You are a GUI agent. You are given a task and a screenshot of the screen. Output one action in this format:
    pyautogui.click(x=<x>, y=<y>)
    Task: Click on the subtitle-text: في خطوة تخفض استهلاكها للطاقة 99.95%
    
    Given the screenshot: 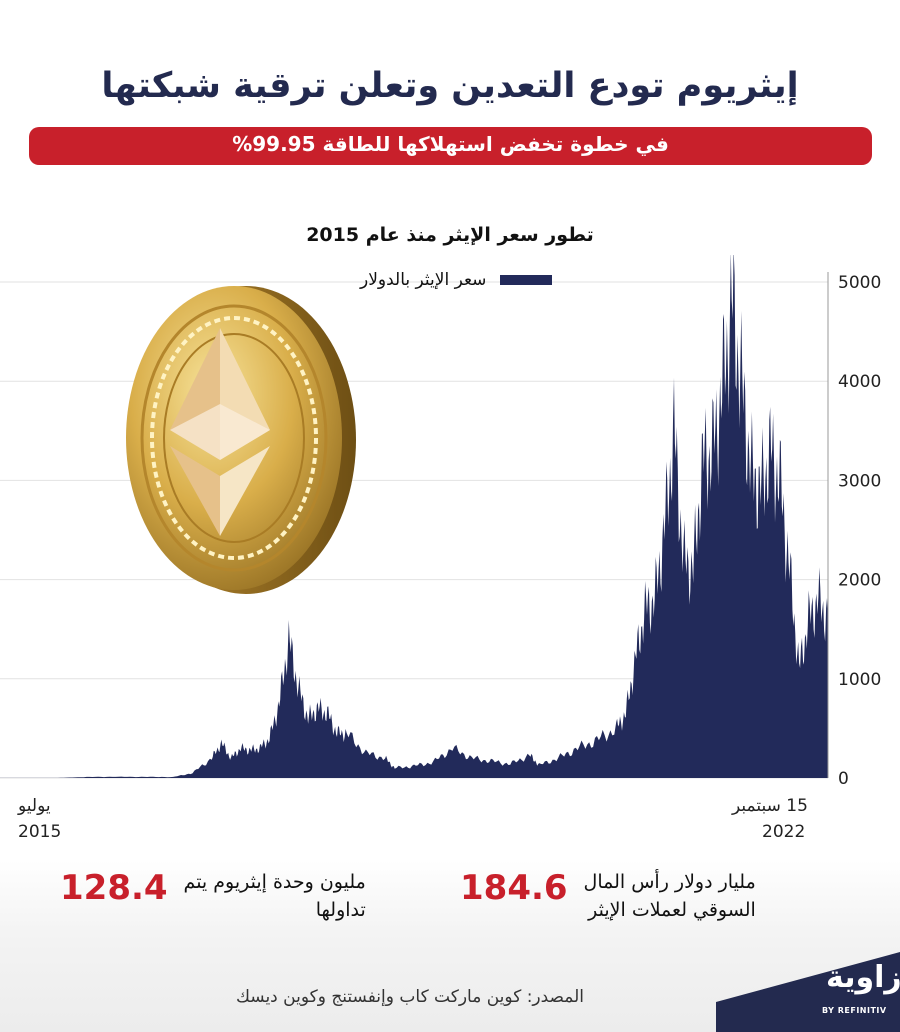 What is the action you would take?
    pyautogui.click(x=450, y=144)
    